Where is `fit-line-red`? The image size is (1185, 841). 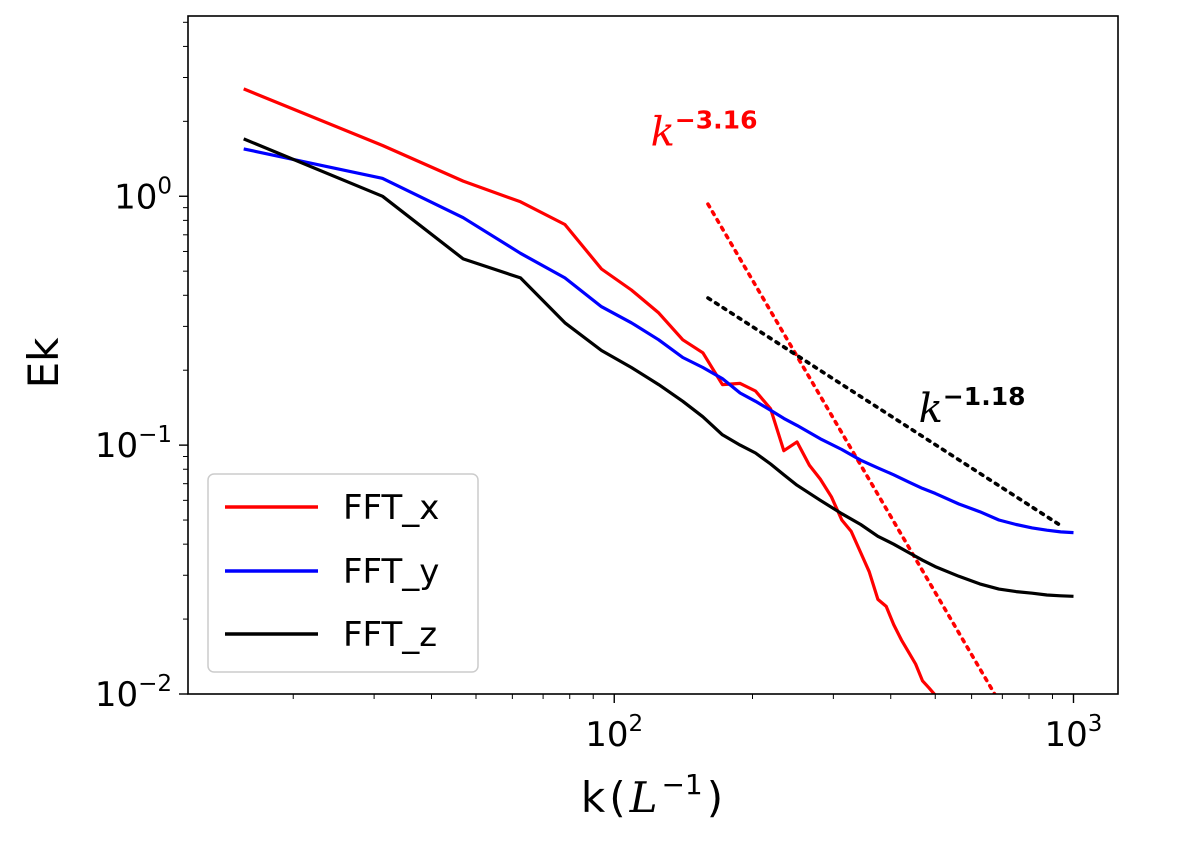
fit-line-red is located at coordinates (851, 448).